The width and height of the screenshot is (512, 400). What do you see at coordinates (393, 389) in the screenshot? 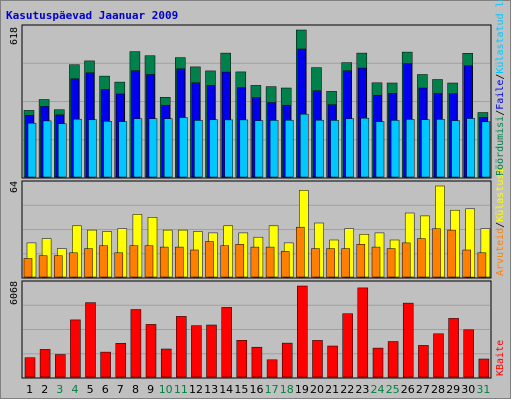
I see `x-tick-day-25: 25` at bounding box center [393, 389].